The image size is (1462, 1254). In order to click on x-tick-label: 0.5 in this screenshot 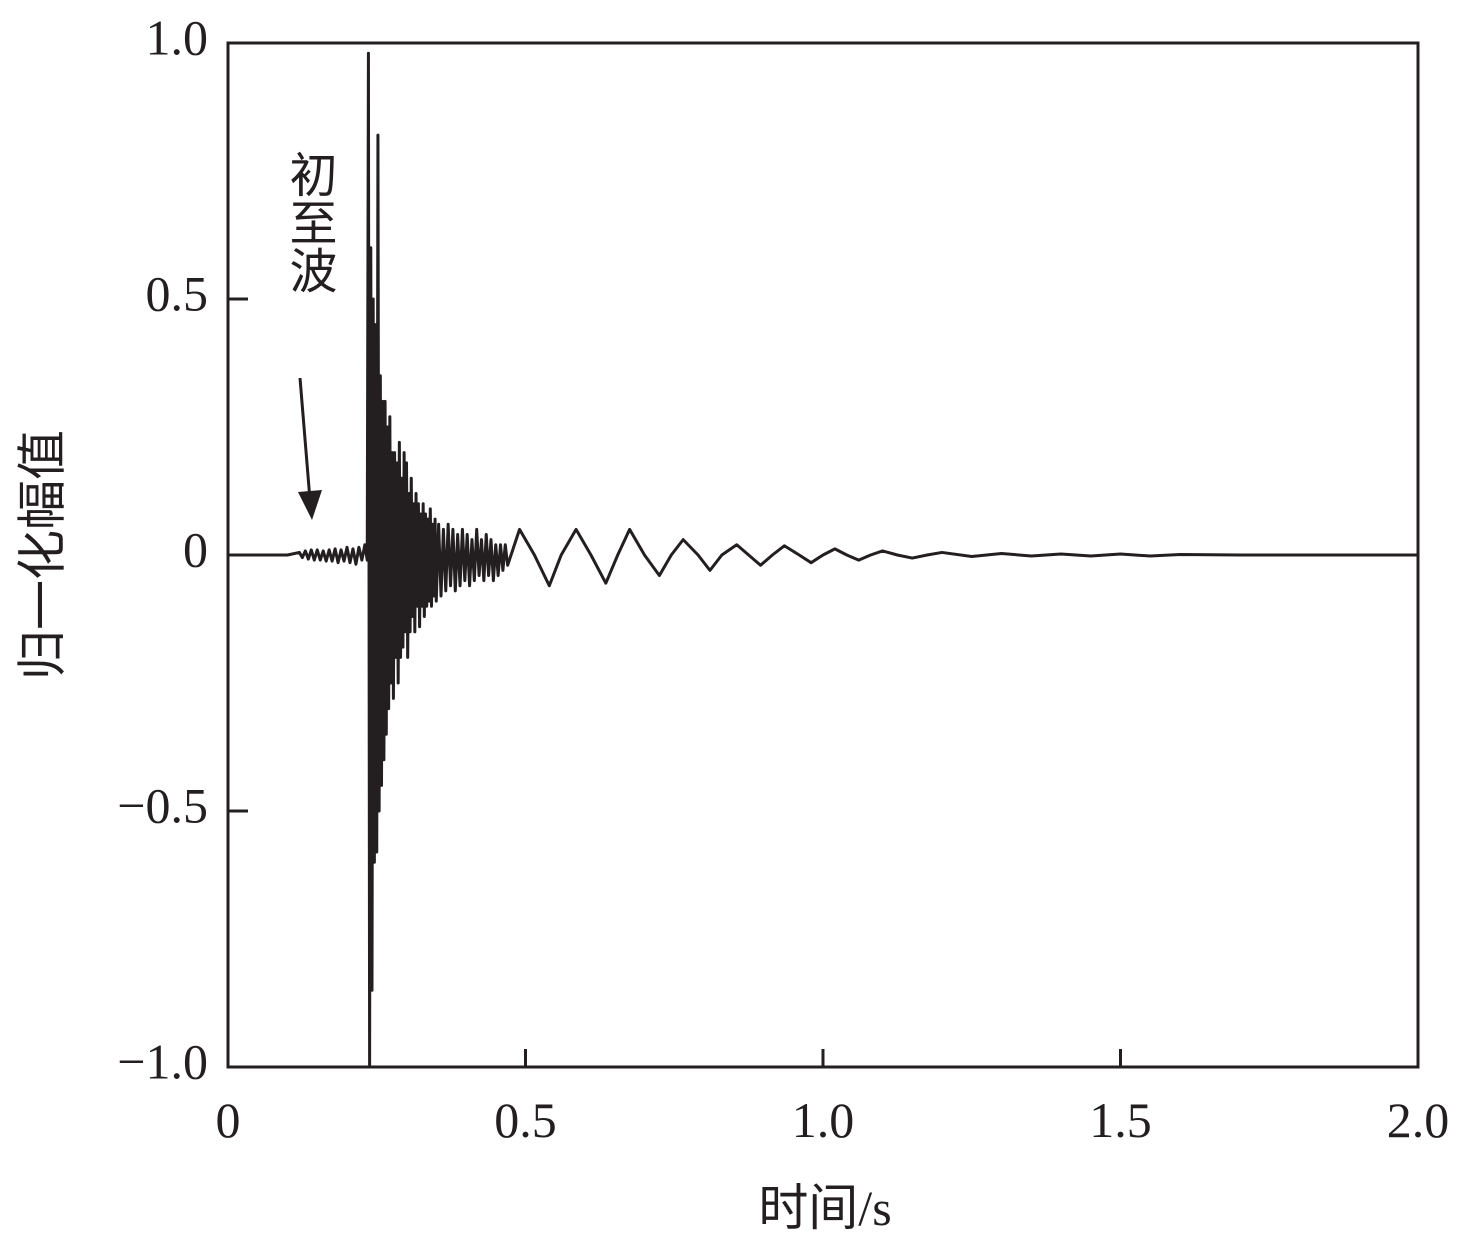, I will do `click(525, 1120)`.